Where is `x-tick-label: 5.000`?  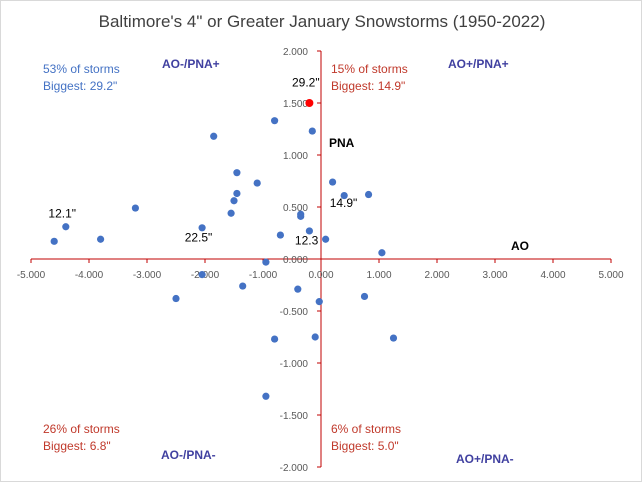 x-tick-label: 5.000 is located at coordinates (610, 275).